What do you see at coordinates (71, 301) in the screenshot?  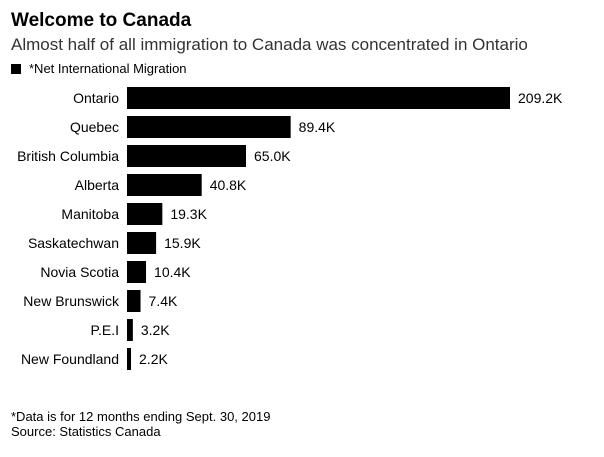 I see `category-label: New Brunswick` at bounding box center [71, 301].